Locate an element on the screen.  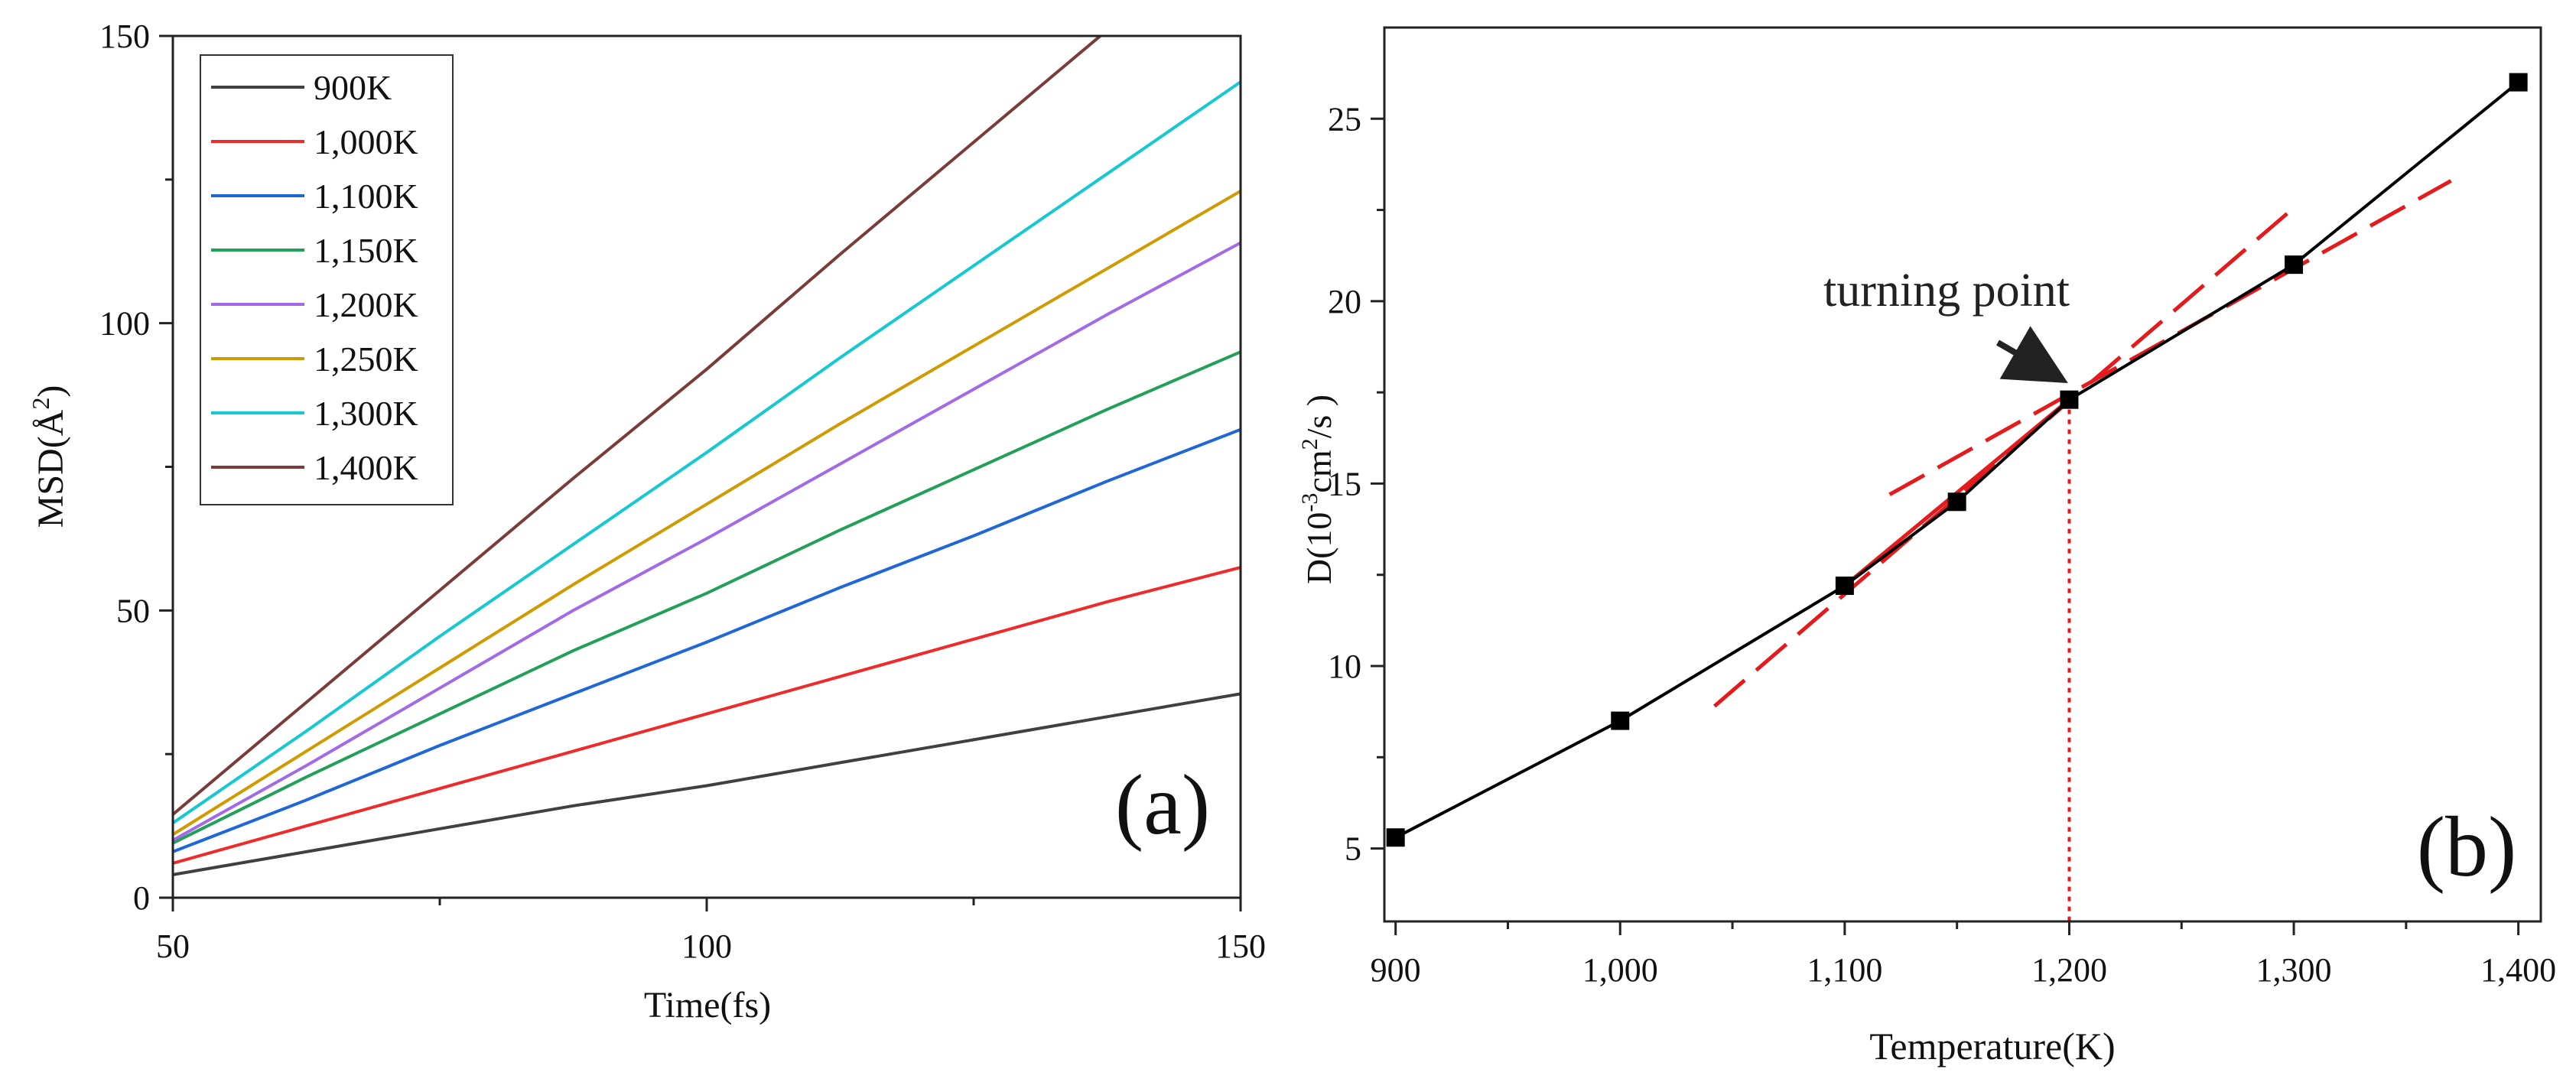
turning-point-arrow is located at coordinates (2032, 354).